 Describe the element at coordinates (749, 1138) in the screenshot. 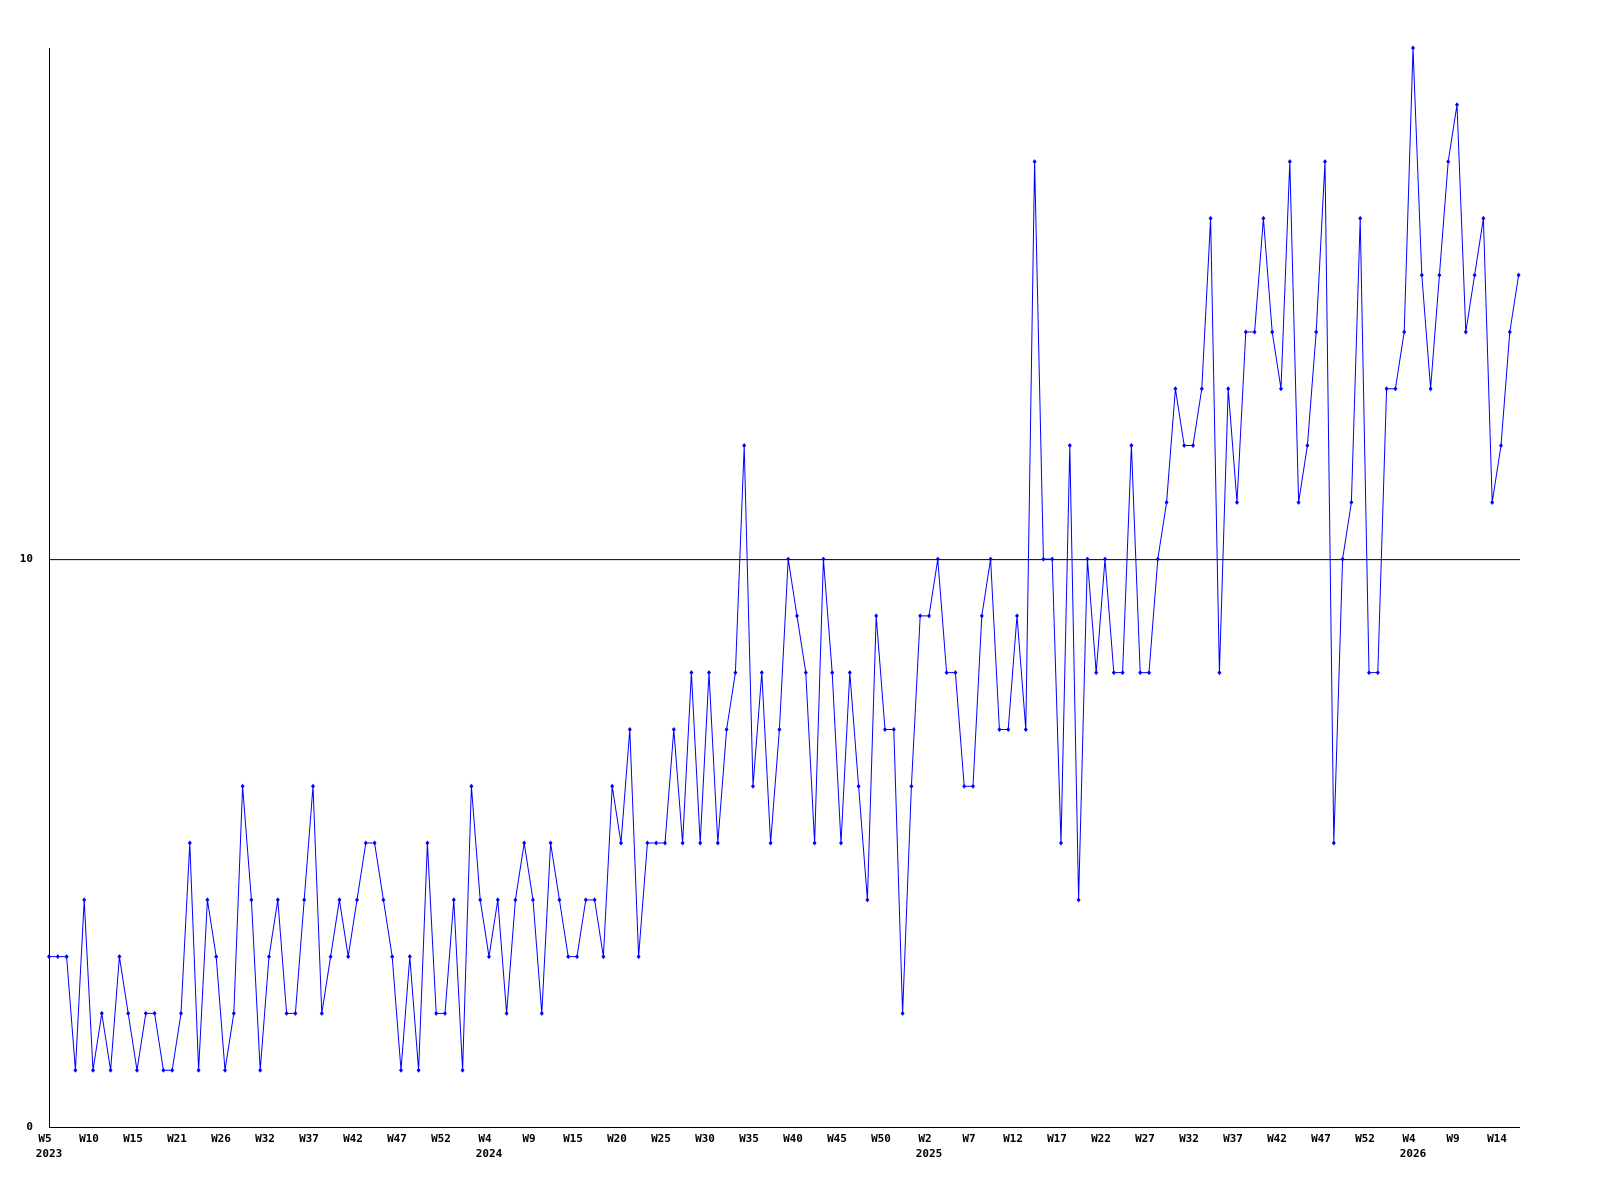

I see `x-tick-label: W35` at that location.